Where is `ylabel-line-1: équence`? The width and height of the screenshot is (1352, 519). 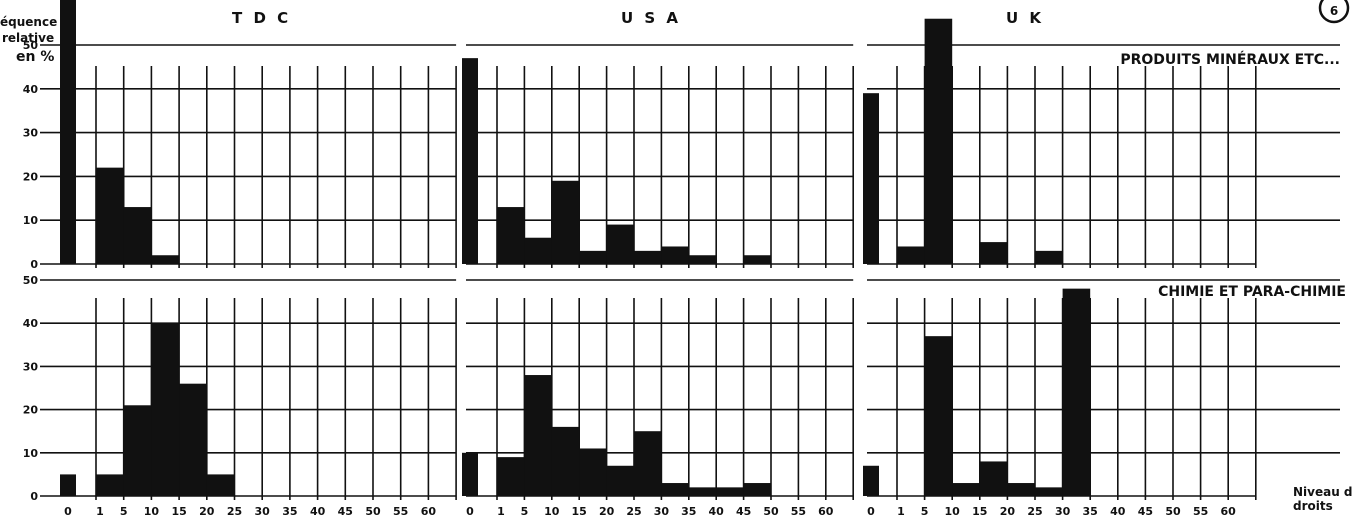
ylabel-line-1: équence is located at coordinates (28, 22).